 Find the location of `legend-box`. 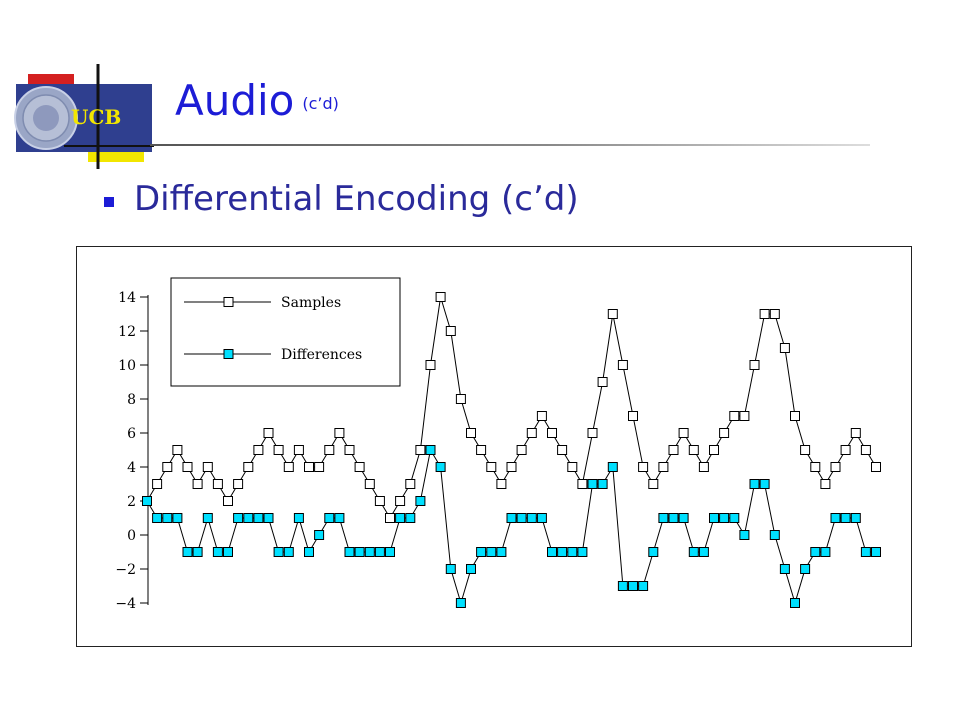

legend-box is located at coordinates (285, 332).